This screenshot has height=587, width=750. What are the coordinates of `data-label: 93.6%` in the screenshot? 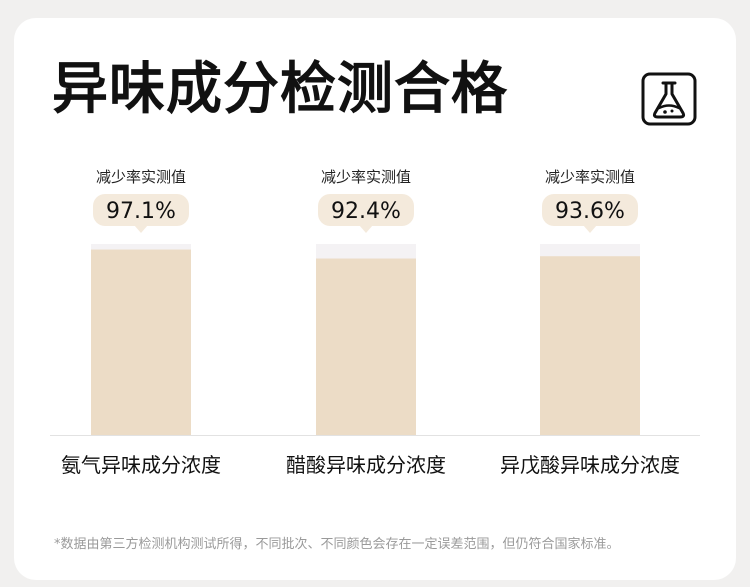 It's located at (590, 211).